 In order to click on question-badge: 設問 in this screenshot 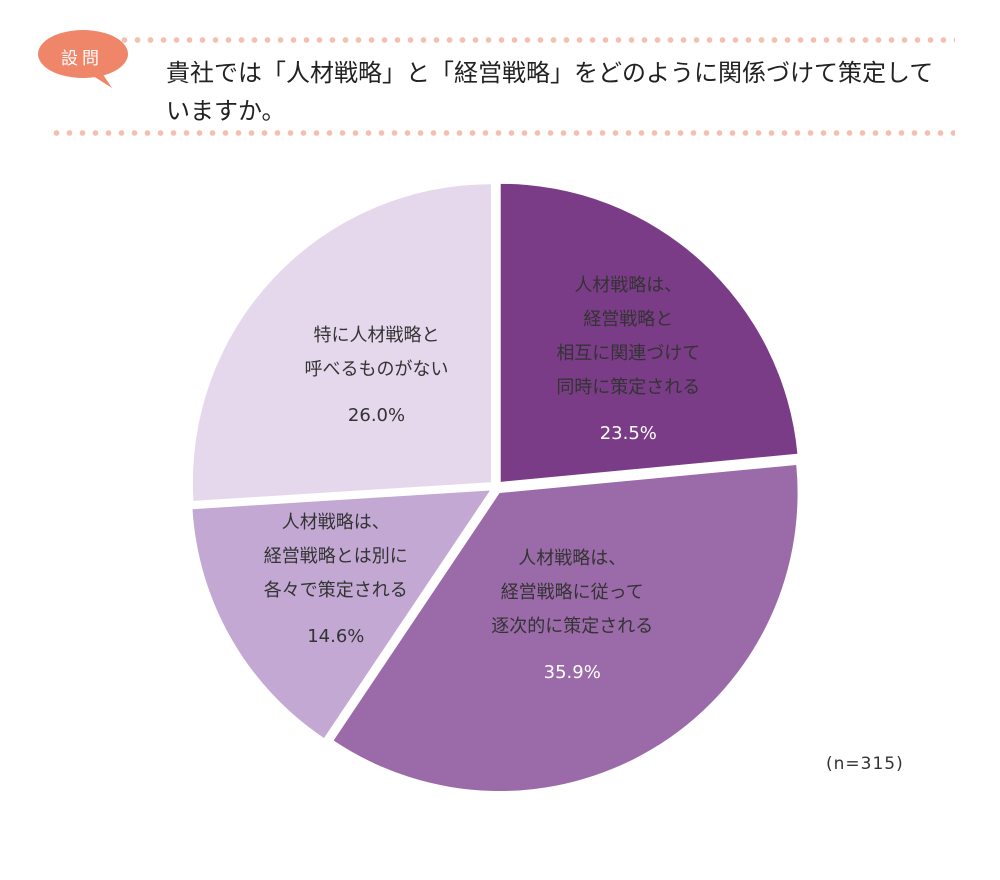, I will do `click(84, 59)`.